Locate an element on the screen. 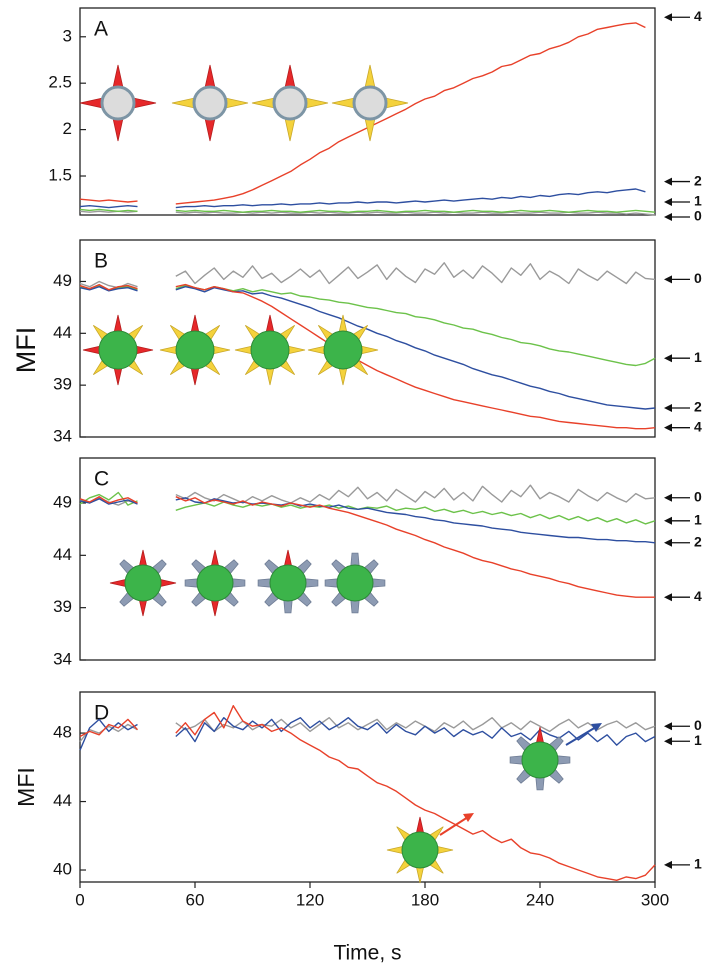 This screenshot has height=975, width=712. x-tick-label: 180 is located at coordinates (425, 899).